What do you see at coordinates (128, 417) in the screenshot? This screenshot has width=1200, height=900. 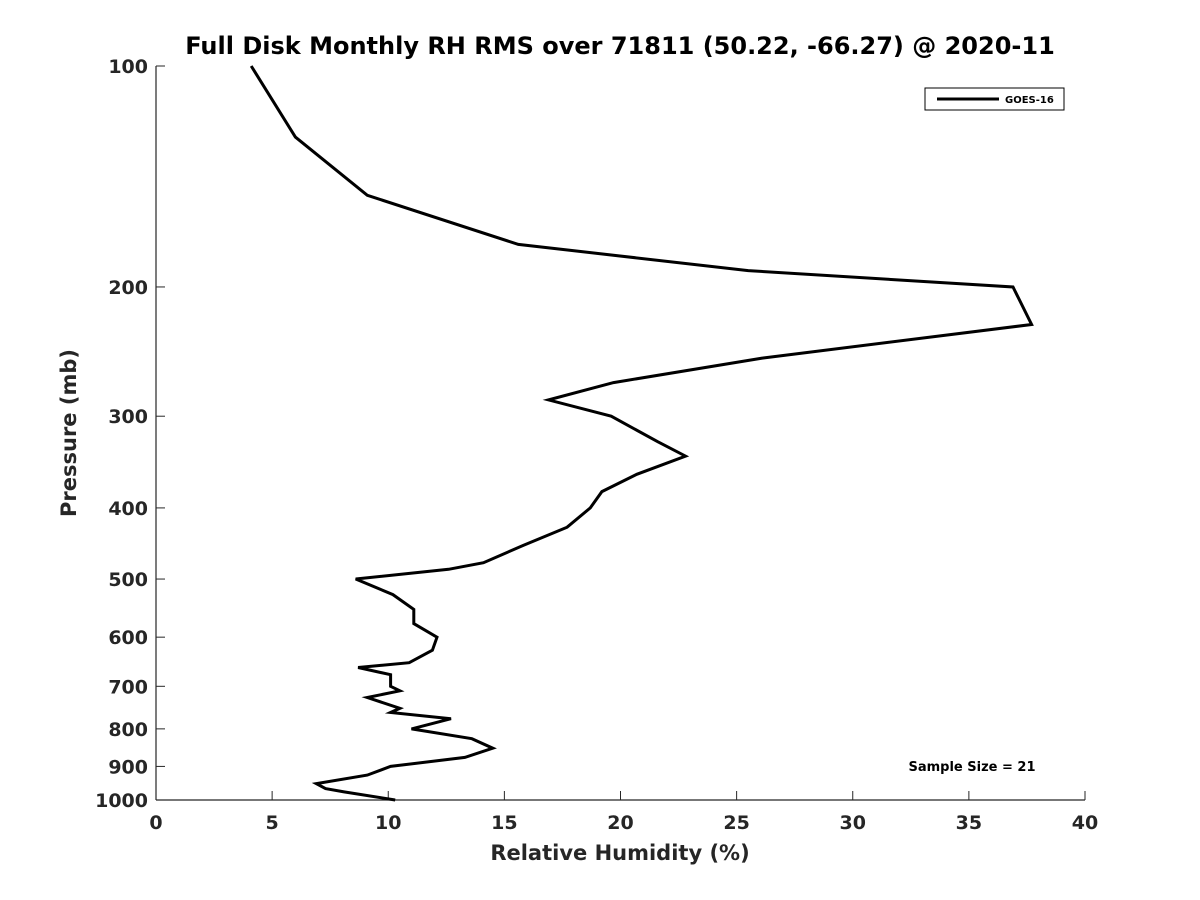 I see `y-tick-label: 300` at bounding box center [128, 417].